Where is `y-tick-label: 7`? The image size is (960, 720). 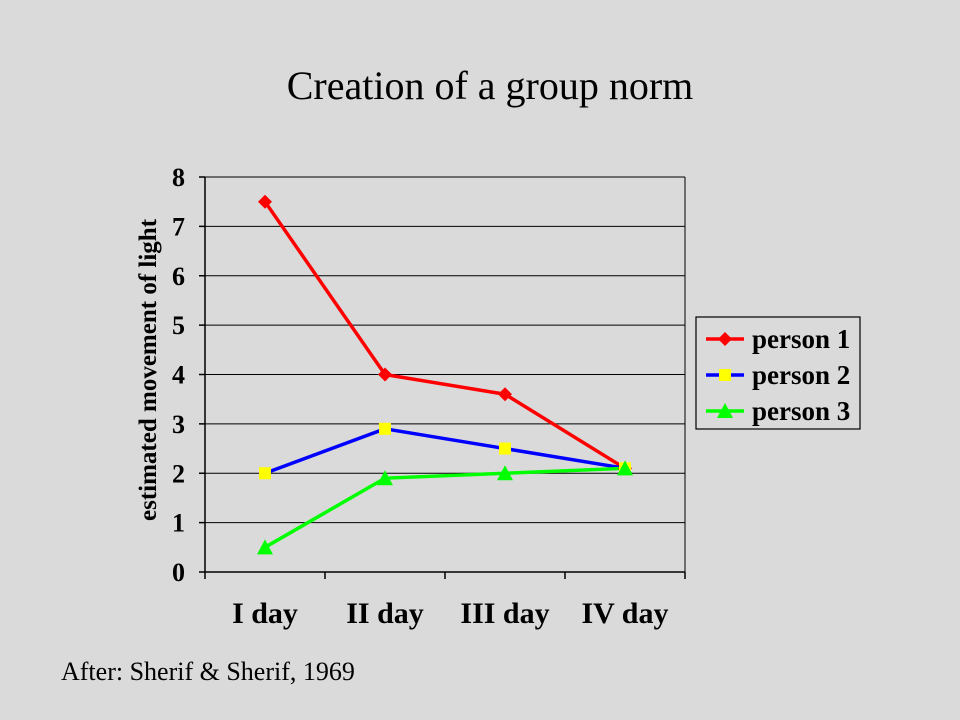 y-tick-label: 7 is located at coordinates (178, 226).